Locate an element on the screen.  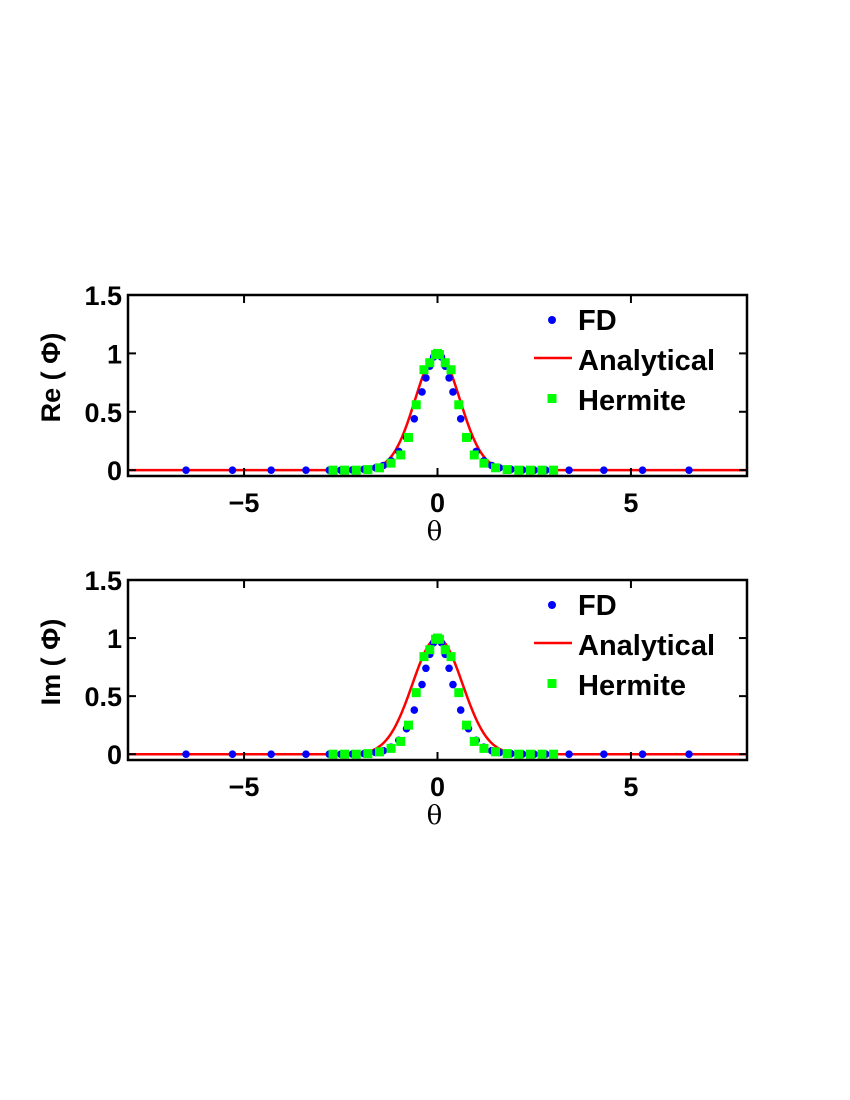
y-axis-label: Im ( Φ) is located at coordinates (51, 662).